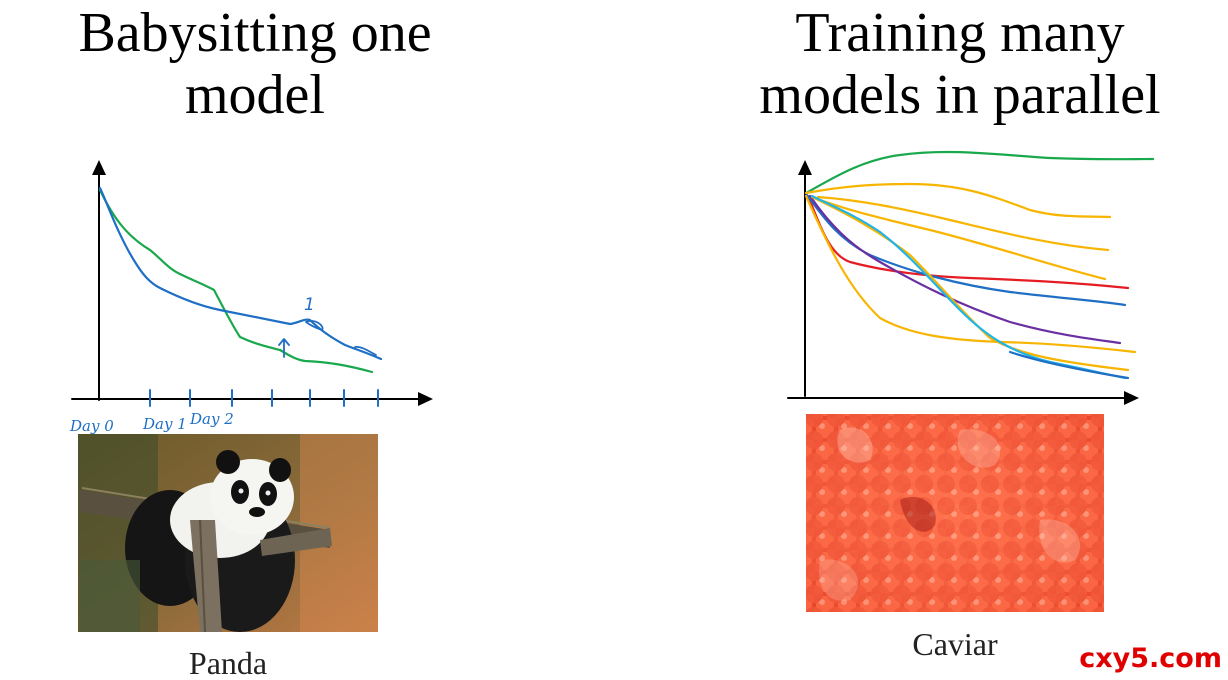  Describe the element at coordinates (228, 533) in the screenshot. I see `panda-image` at that location.